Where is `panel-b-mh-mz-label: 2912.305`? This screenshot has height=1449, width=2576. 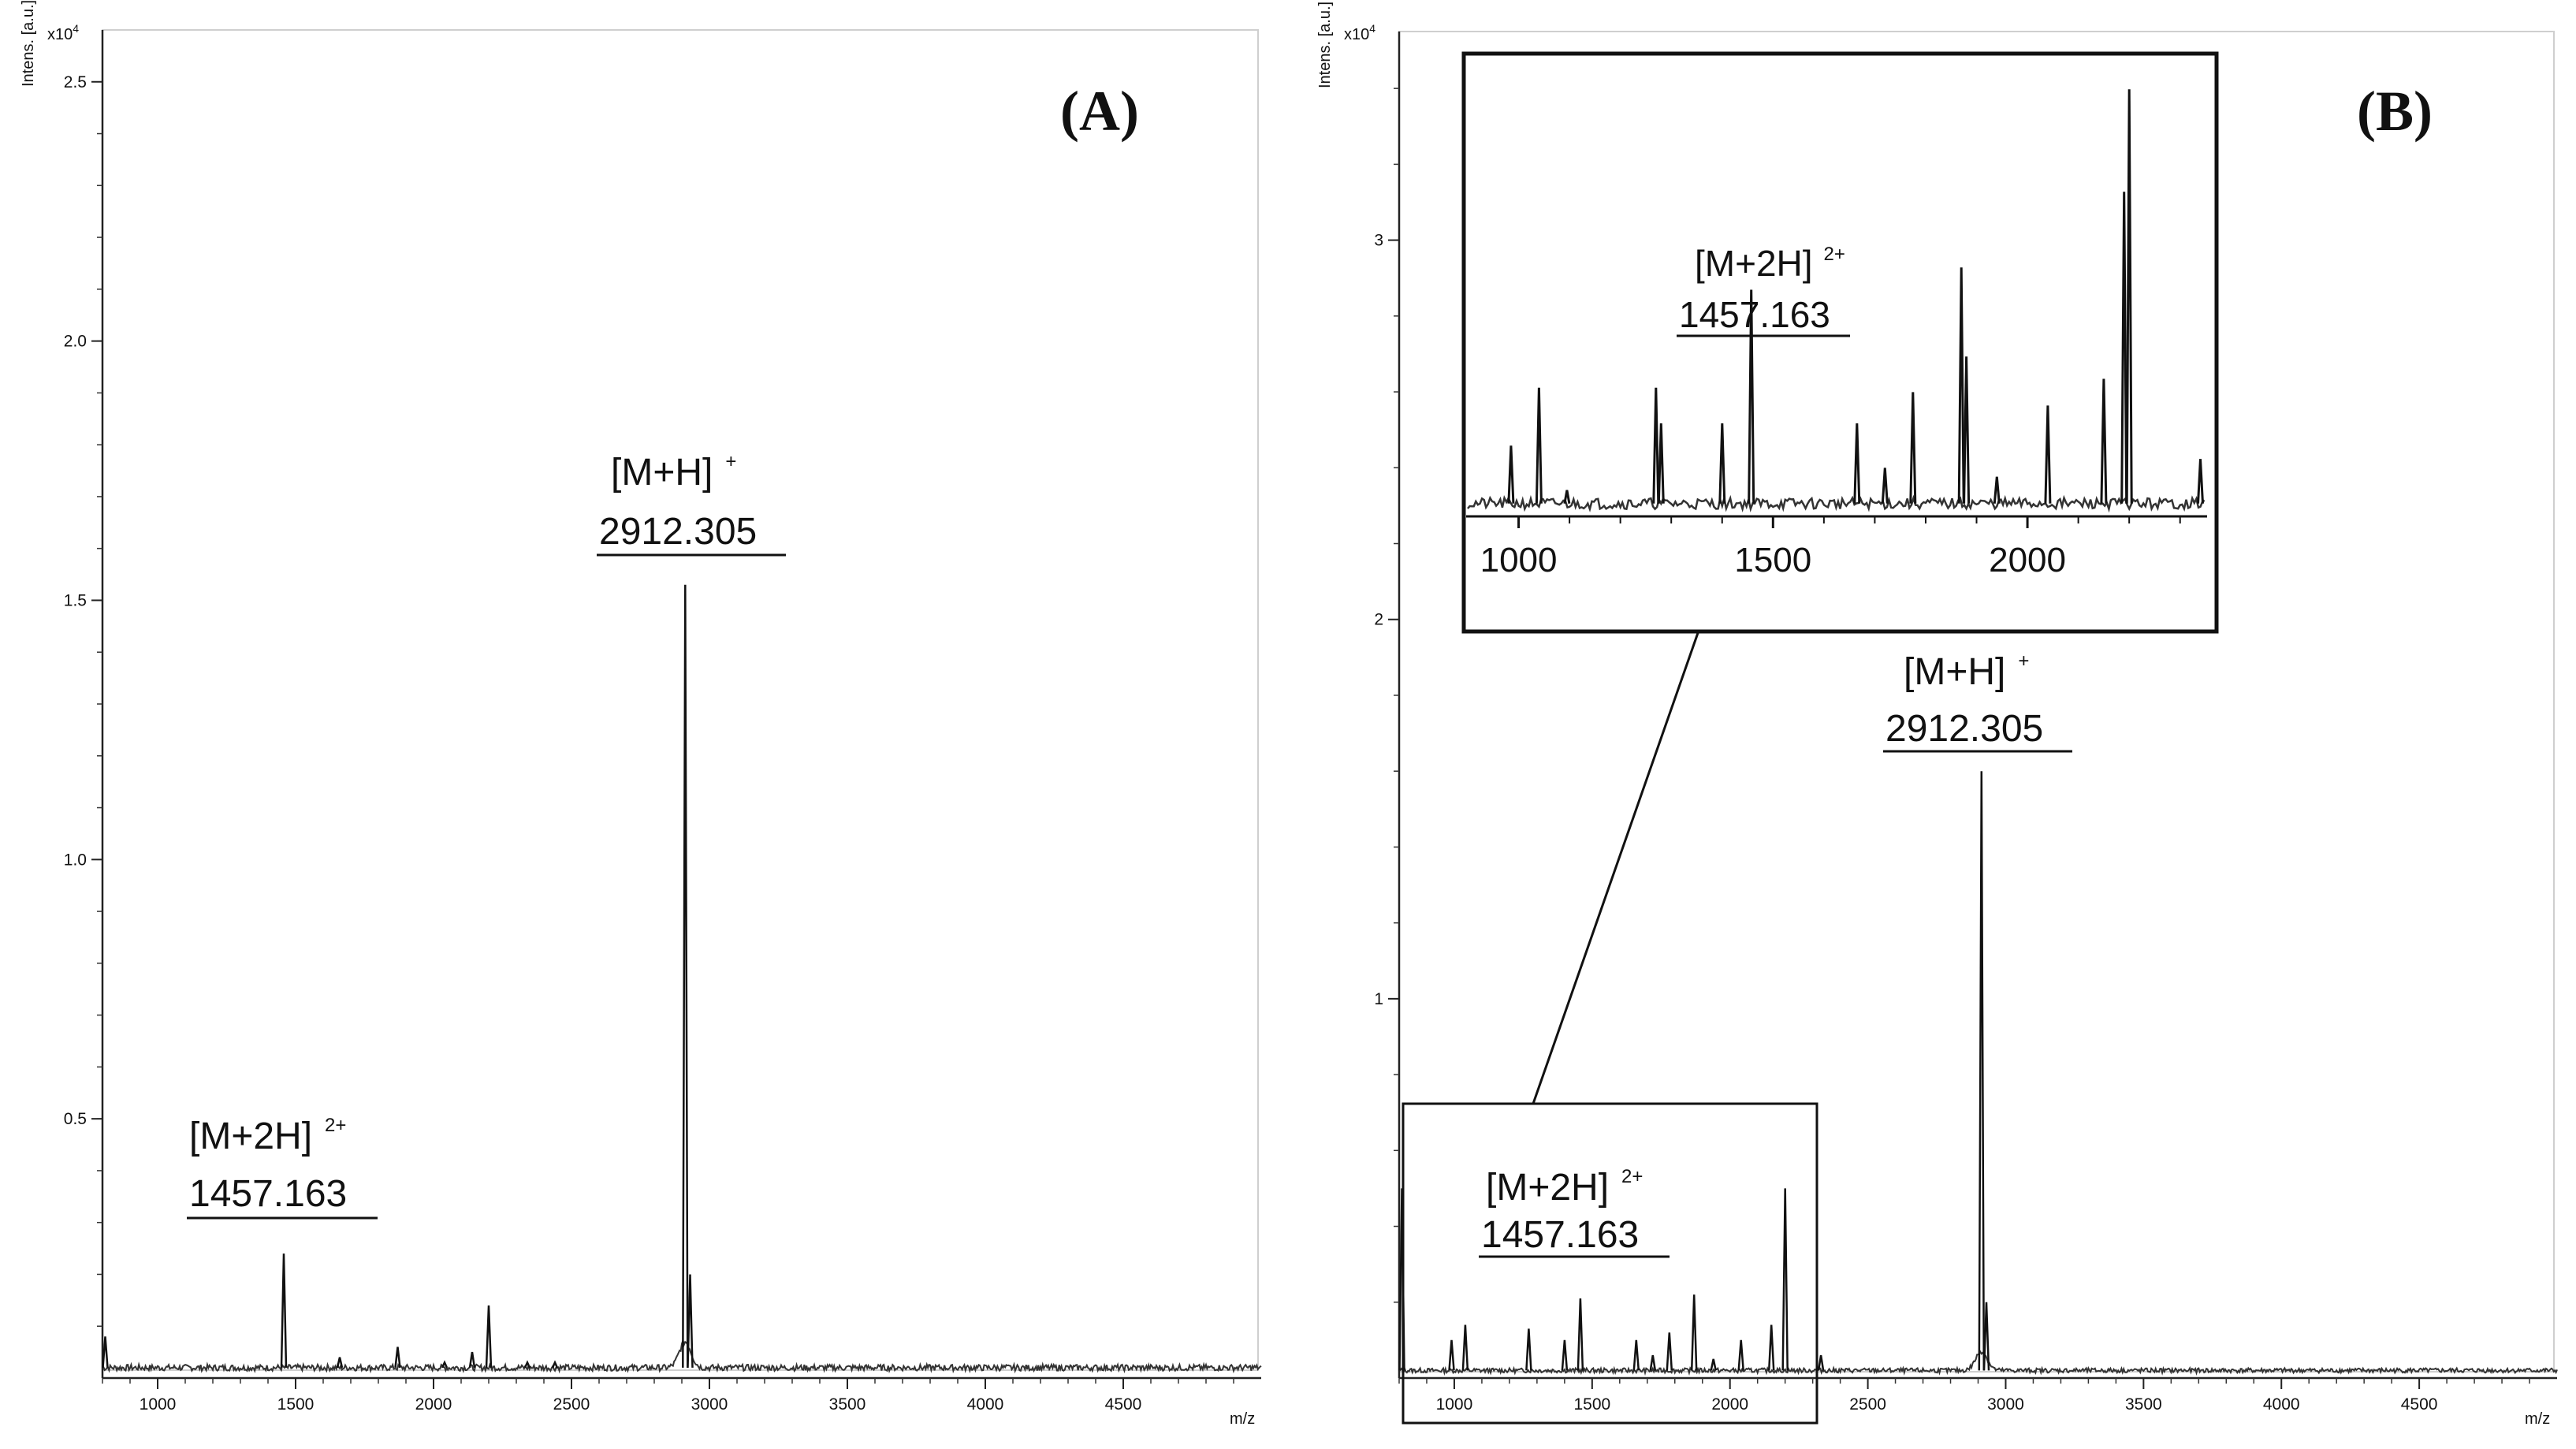 panel-b-mh-mz-label: 2912.305 is located at coordinates (1964, 729).